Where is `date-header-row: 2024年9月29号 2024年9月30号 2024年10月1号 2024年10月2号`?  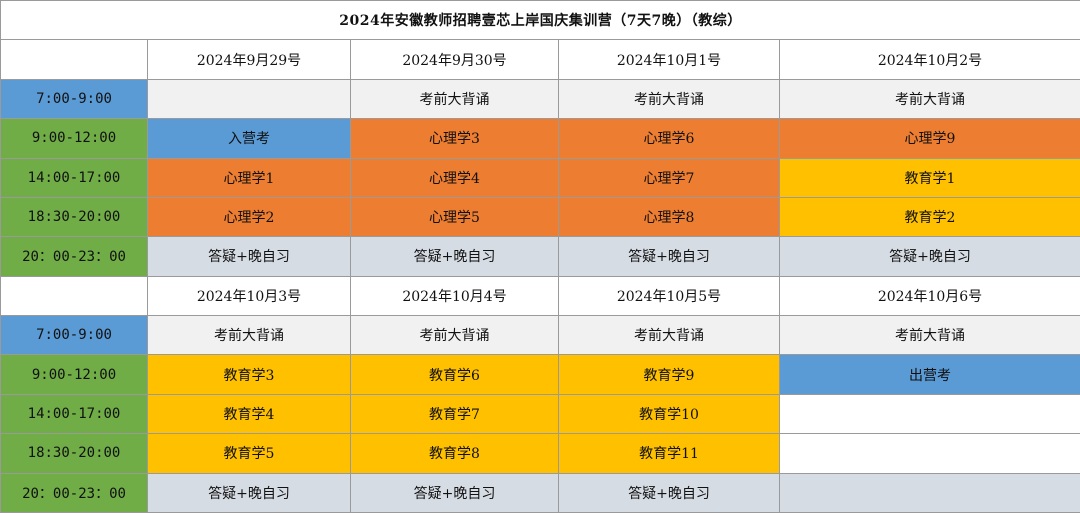 date-header-row: 2024年9月29号 2024年9月30号 2024年10月1号 2024年10月2号 is located at coordinates (540, 59).